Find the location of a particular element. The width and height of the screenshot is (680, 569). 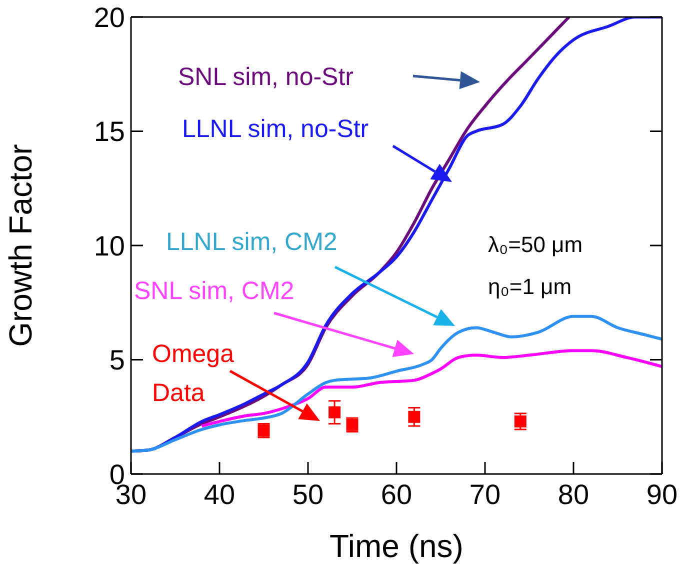

text: LLNL sim, CM2 is located at coordinates (252, 242).